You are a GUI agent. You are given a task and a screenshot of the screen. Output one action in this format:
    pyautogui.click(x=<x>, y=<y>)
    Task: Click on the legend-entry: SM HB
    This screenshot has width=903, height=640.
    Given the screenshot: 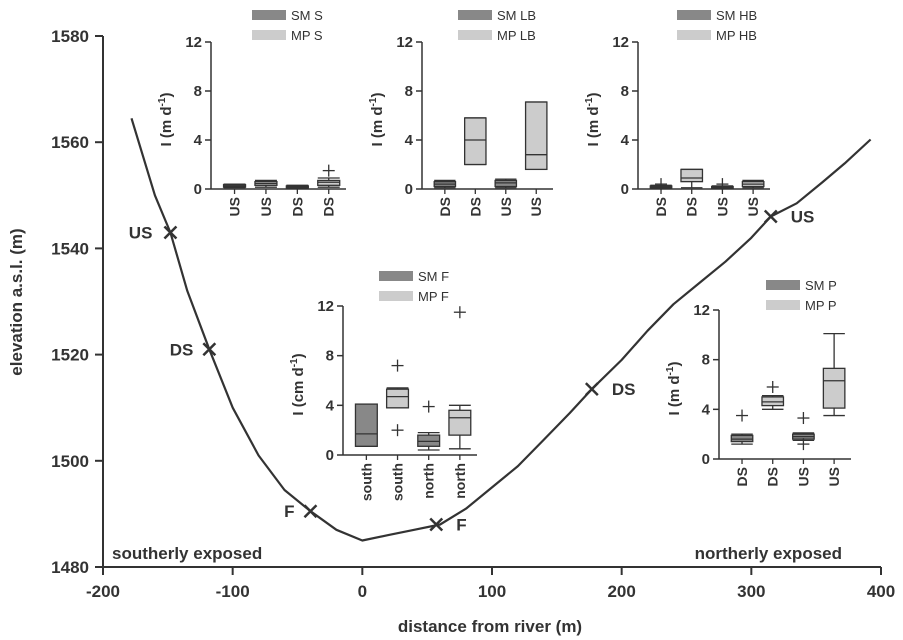 What is the action you would take?
    pyautogui.click(x=736, y=15)
    